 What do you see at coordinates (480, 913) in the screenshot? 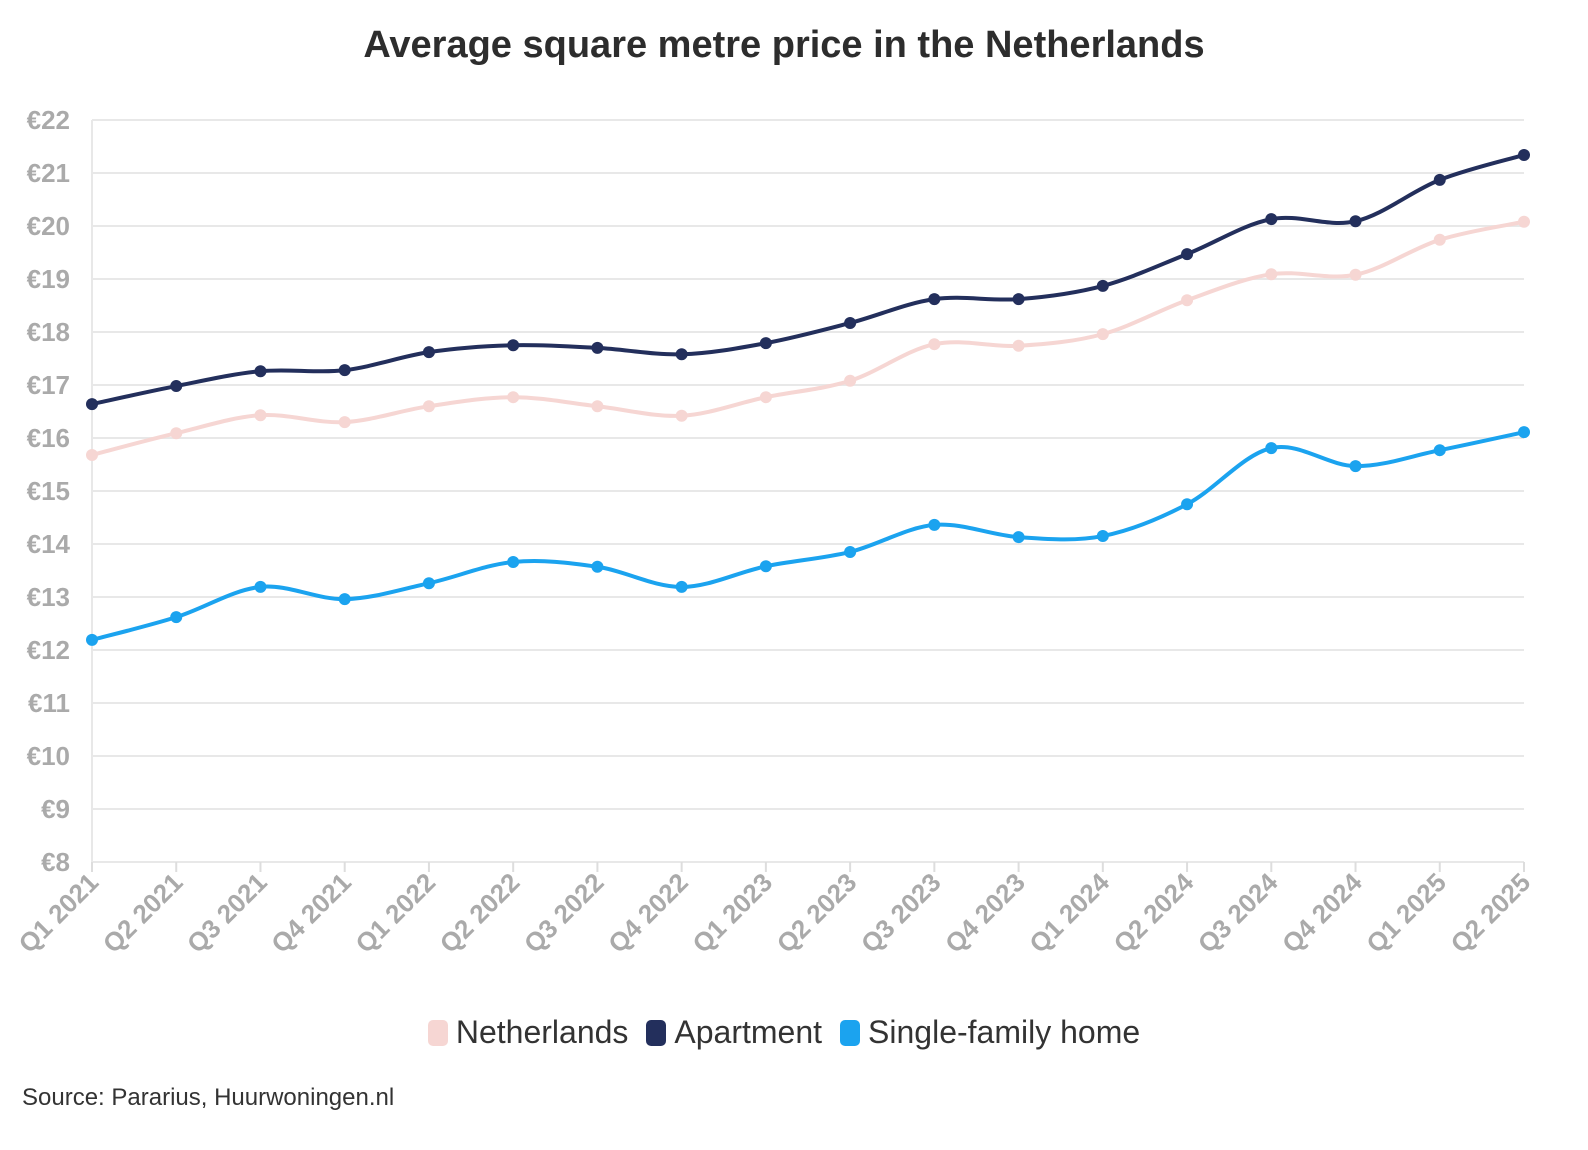
I see `x-tick-label: Q2 2022` at bounding box center [480, 913].